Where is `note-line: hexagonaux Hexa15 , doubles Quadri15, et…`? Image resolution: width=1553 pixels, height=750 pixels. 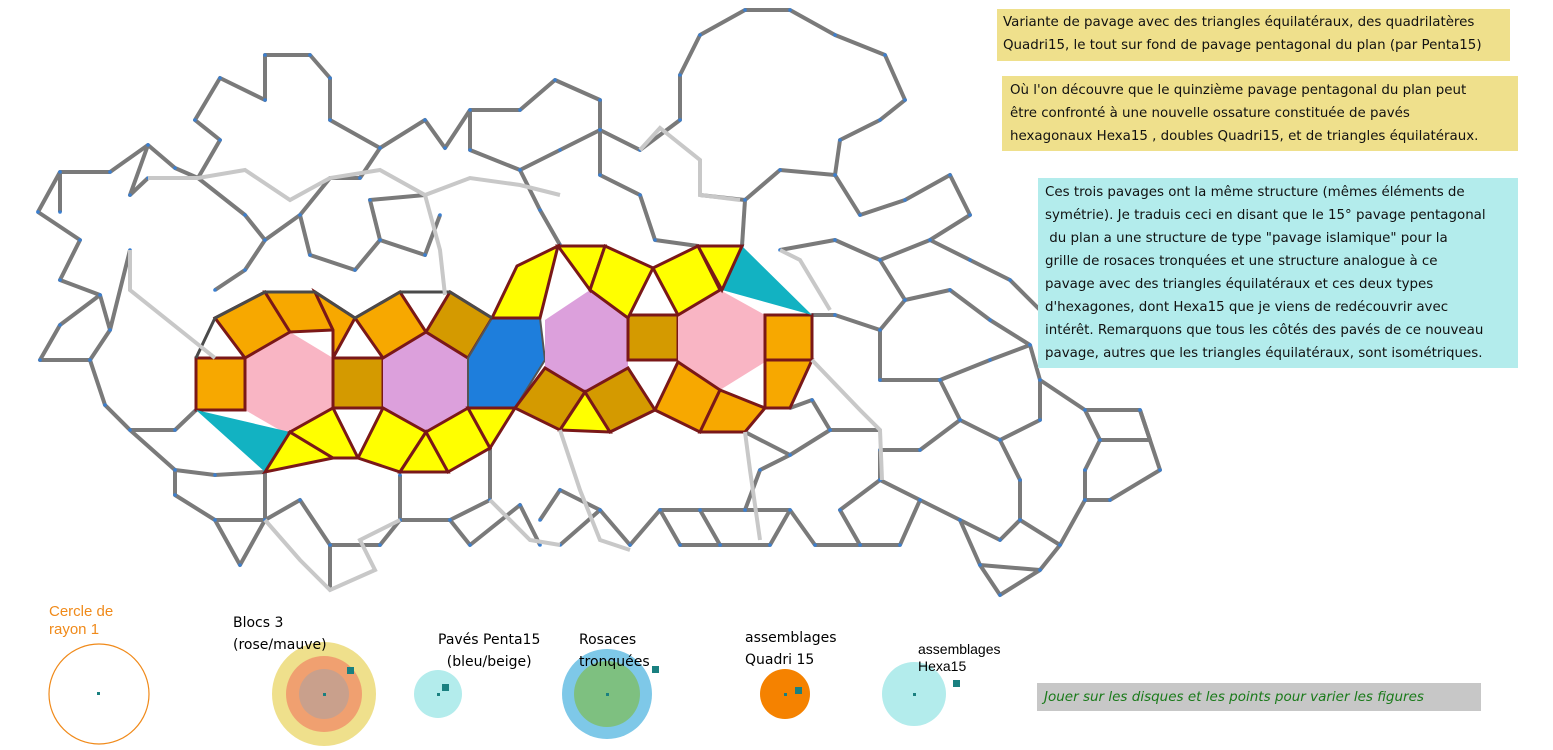
note-line: hexagonaux Hexa15 , doubles Quadri15, et… is located at coordinates (1244, 136).